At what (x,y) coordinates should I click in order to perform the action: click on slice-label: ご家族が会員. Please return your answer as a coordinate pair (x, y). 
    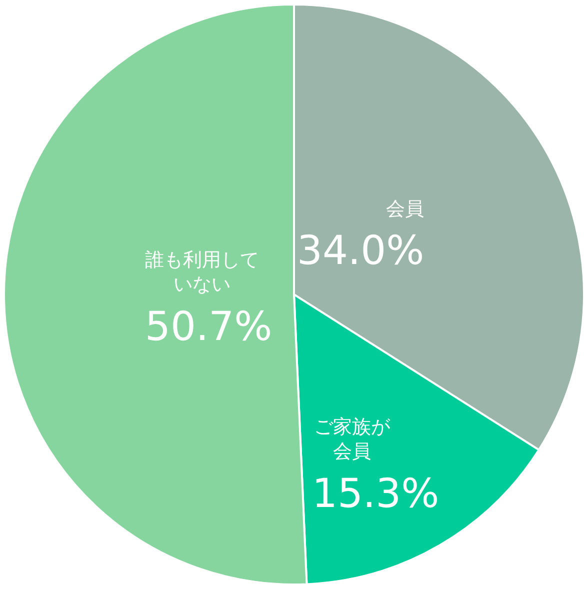
    Looking at the image, I should click on (352, 439).